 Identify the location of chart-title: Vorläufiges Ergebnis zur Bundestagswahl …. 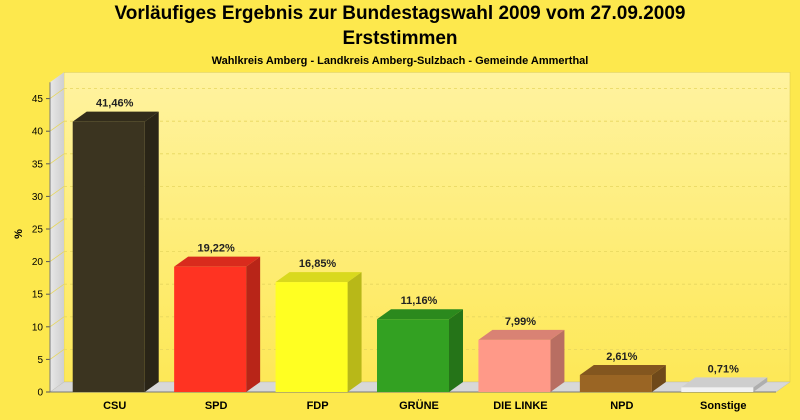
(400, 13).